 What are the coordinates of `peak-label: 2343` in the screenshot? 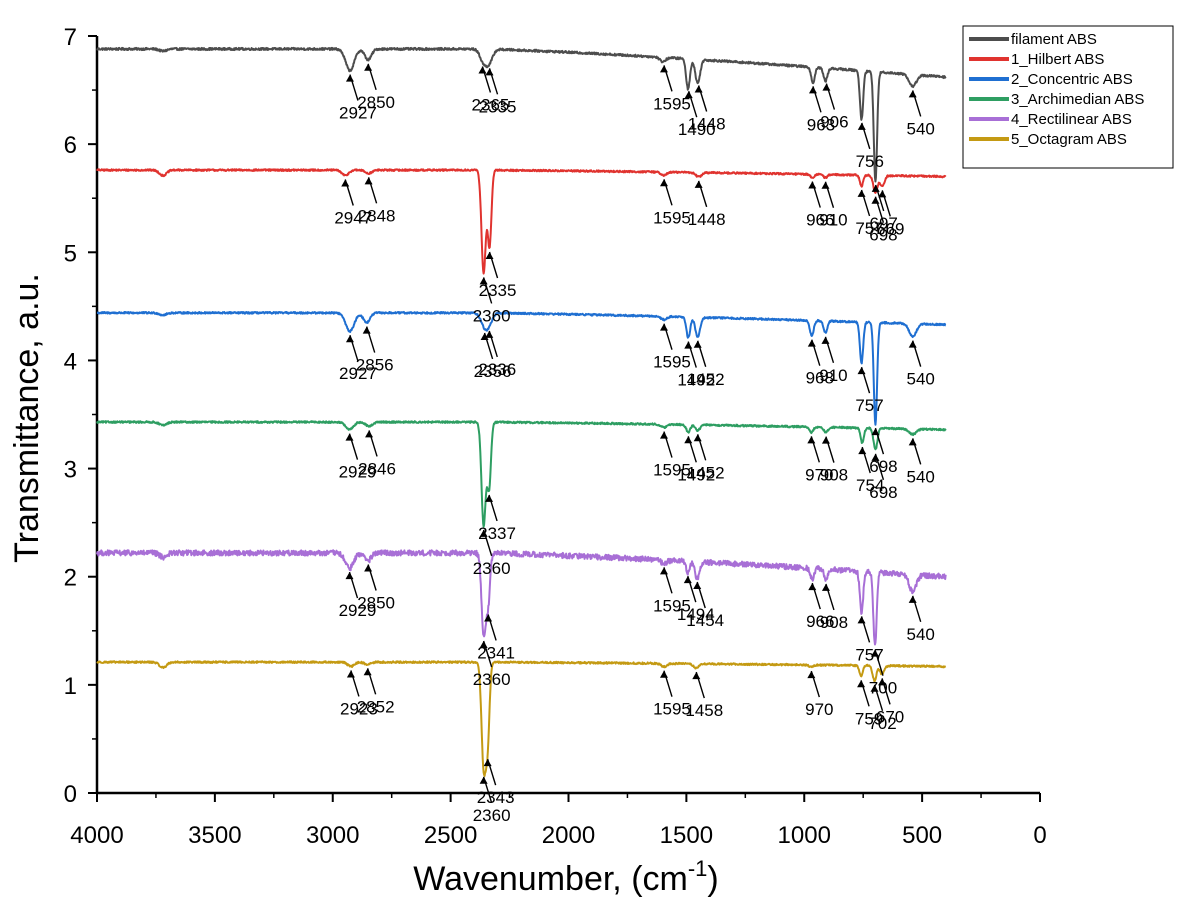 It's located at (496, 797).